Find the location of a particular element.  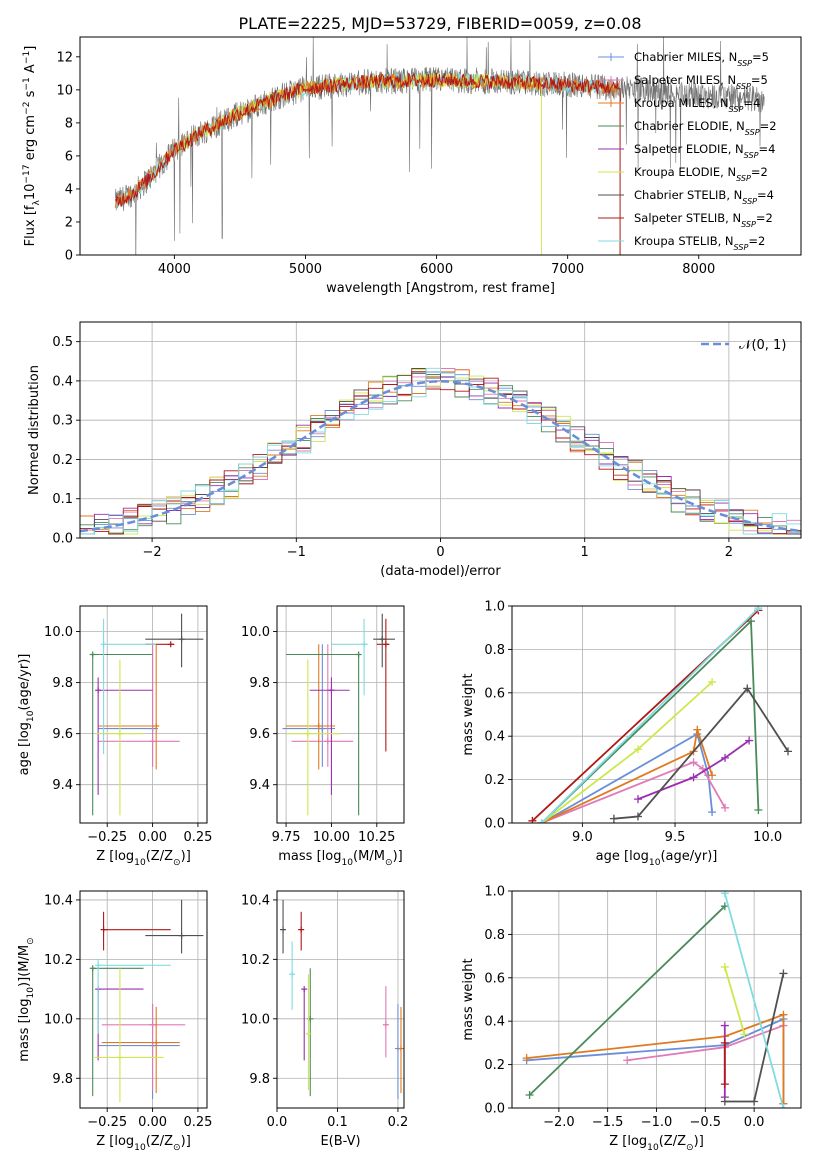

age-mass-ytick-label: 9.8 is located at coordinates (259, 683).